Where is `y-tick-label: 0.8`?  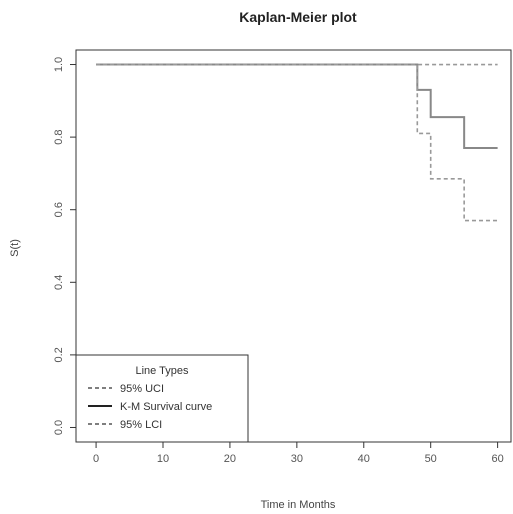
y-tick-label: 0.8 is located at coordinates (59, 136).